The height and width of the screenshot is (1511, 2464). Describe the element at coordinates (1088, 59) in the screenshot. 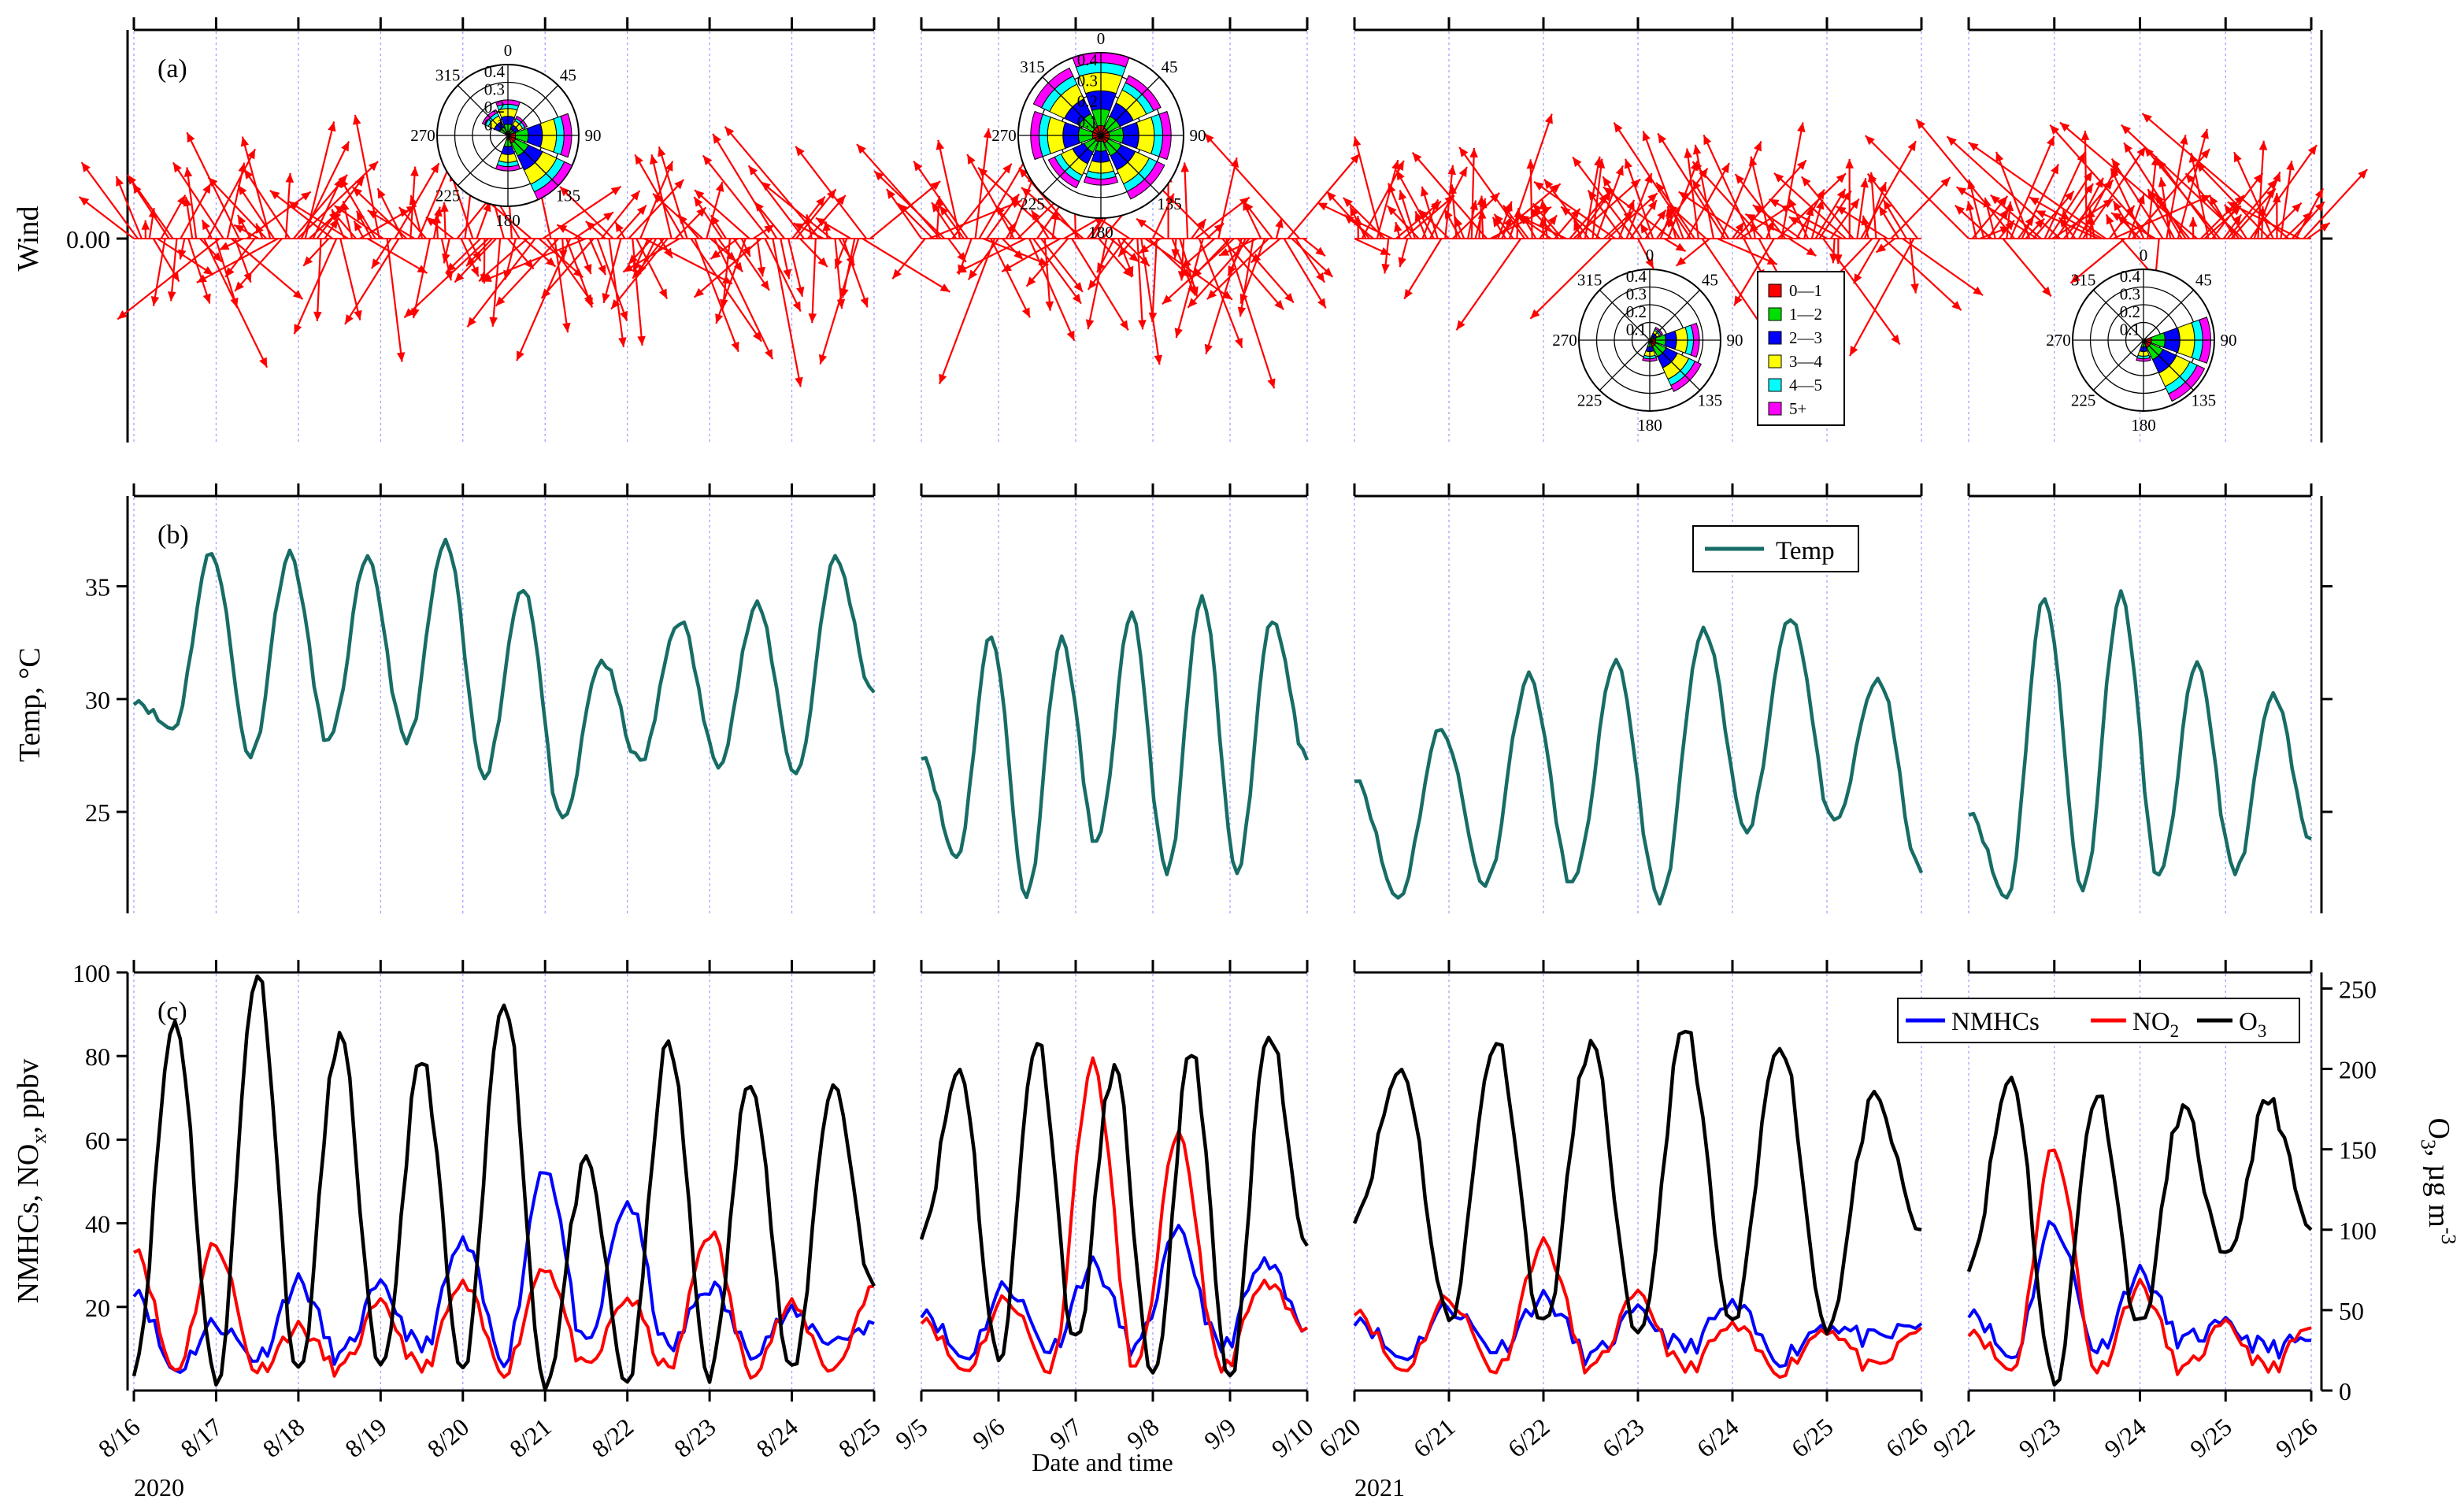

I see `rose-ring-label: 0.4` at that location.